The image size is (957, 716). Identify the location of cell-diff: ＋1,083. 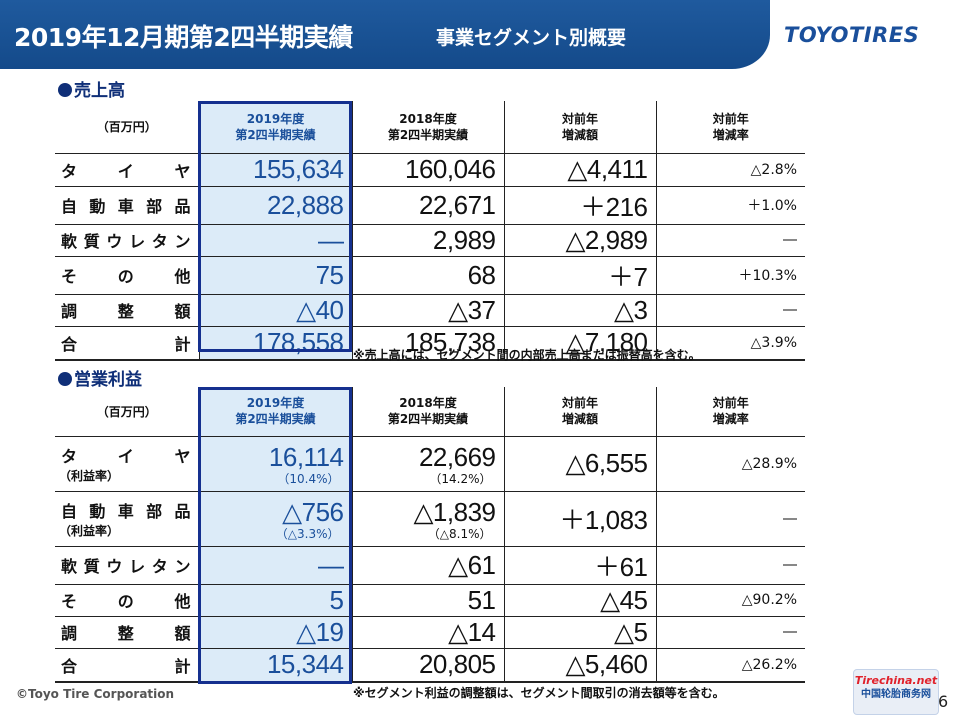
(580, 519).